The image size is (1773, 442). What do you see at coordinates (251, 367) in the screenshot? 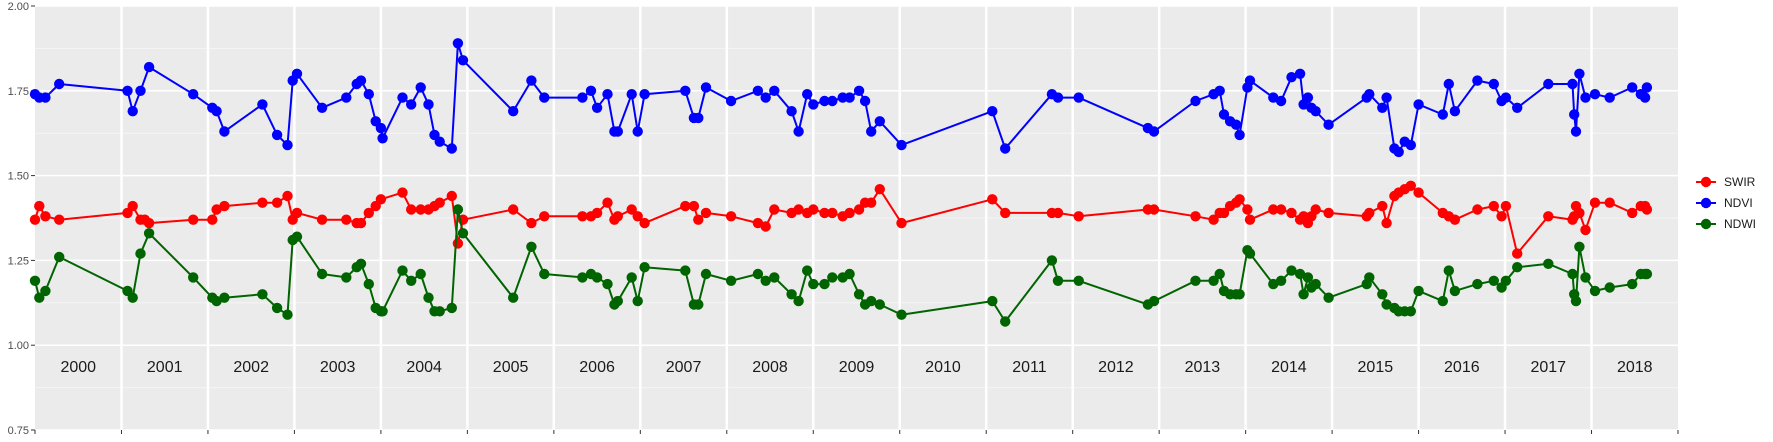
I see `year-label: 2002` at bounding box center [251, 367].